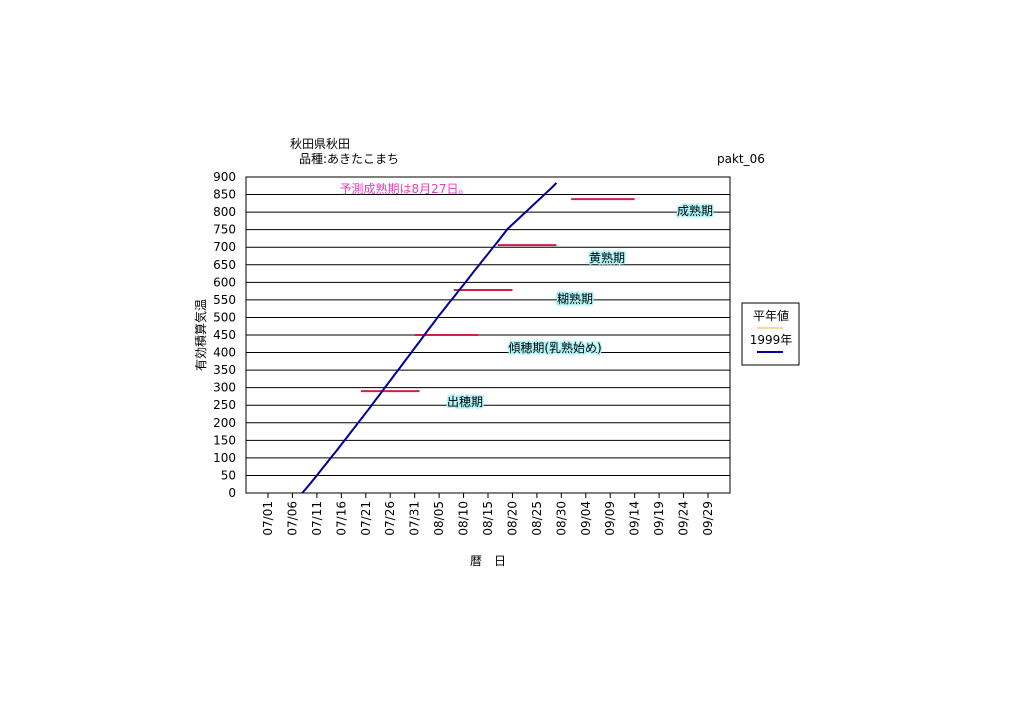 This screenshot has height=728, width=1024. What do you see at coordinates (554, 347) in the screenshot?
I see `stage-label: 傾穂期(乳熟始め)` at bounding box center [554, 347].